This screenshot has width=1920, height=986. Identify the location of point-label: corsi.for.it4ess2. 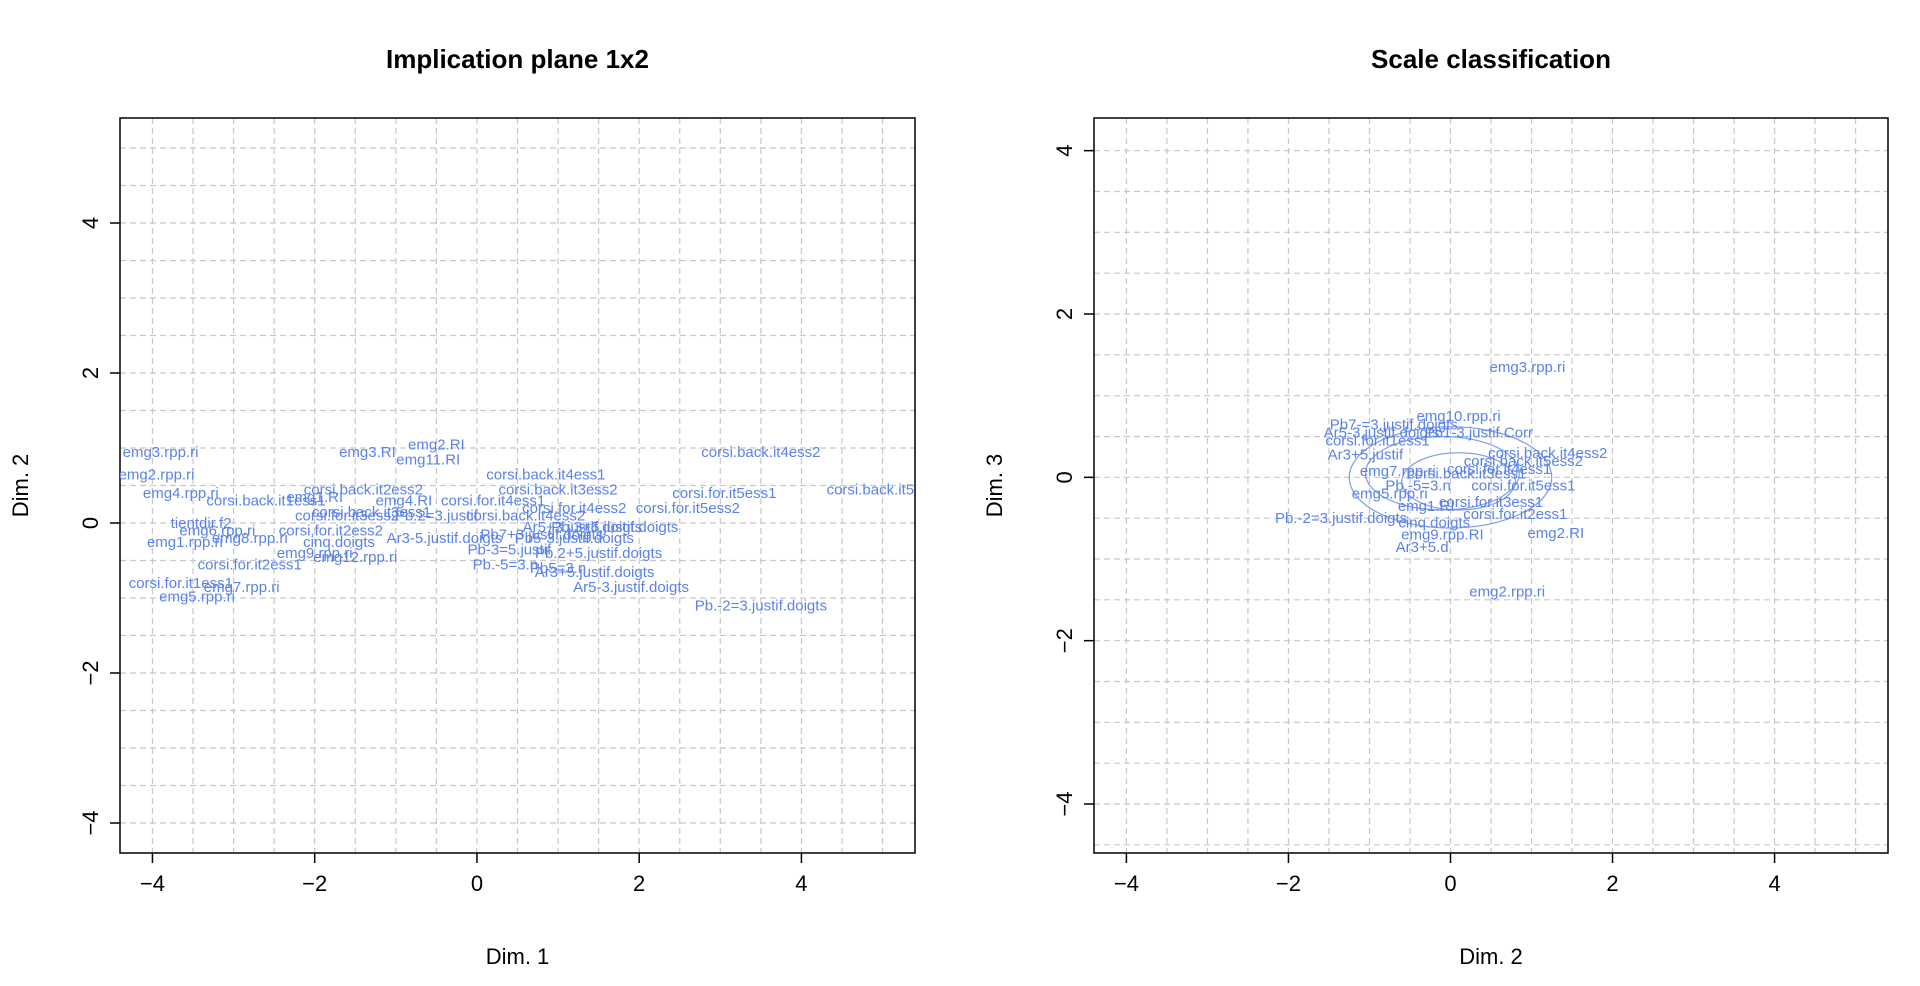
(574, 508).